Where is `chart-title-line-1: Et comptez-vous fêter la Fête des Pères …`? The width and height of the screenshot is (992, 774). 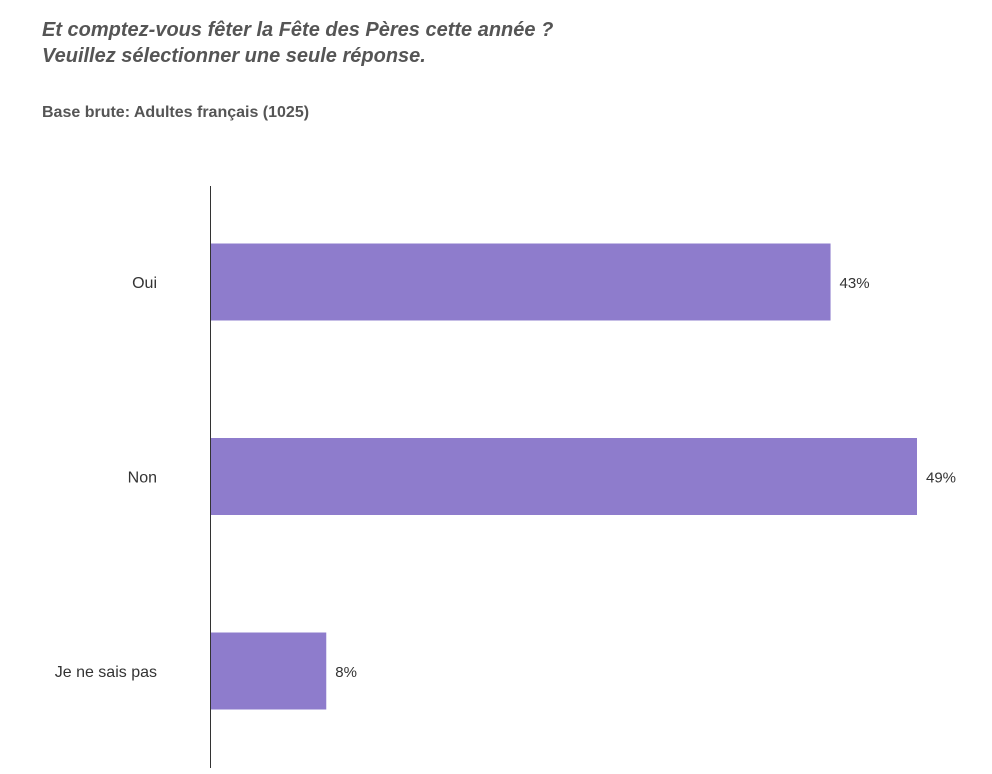
chart-title-line-1: Et comptez-vous fêter la Fête des Pères … is located at coordinates (298, 30).